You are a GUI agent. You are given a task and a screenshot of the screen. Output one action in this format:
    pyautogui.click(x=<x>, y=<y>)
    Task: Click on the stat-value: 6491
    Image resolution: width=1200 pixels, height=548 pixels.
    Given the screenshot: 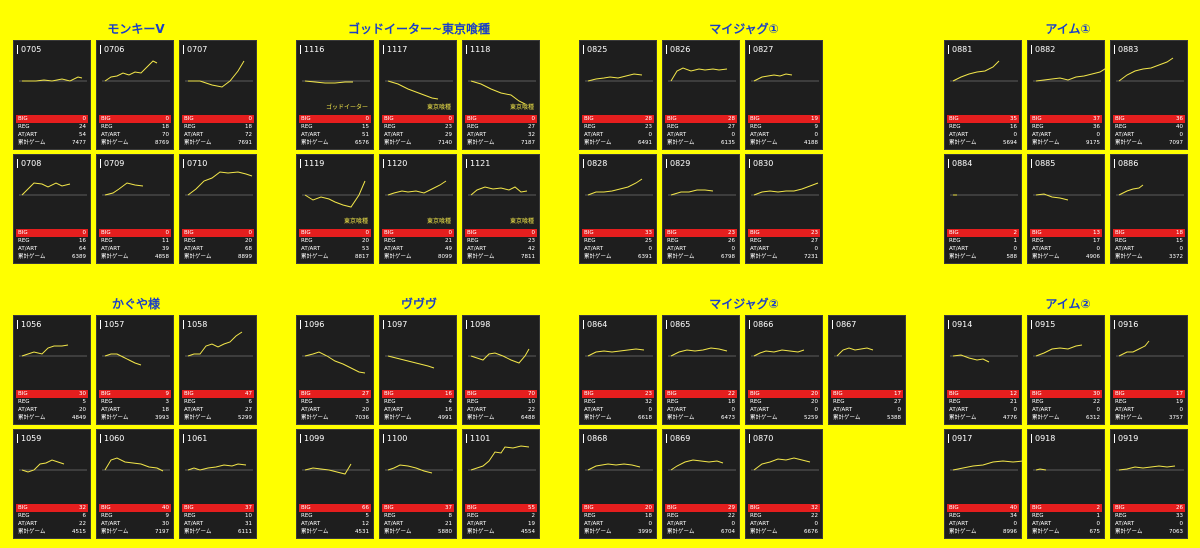 What is the action you would take?
    pyautogui.click(x=645, y=143)
    